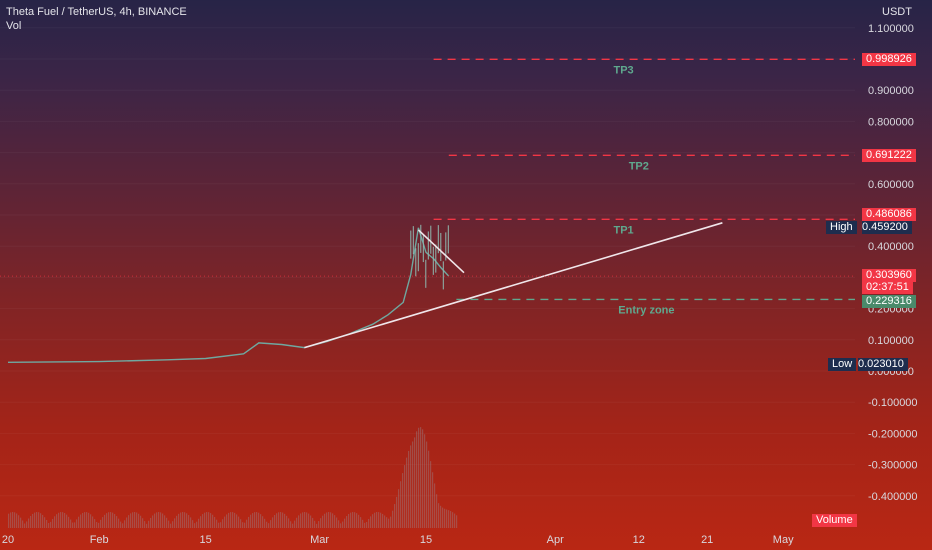  I want to click on volume-button: Volume, so click(834, 520).